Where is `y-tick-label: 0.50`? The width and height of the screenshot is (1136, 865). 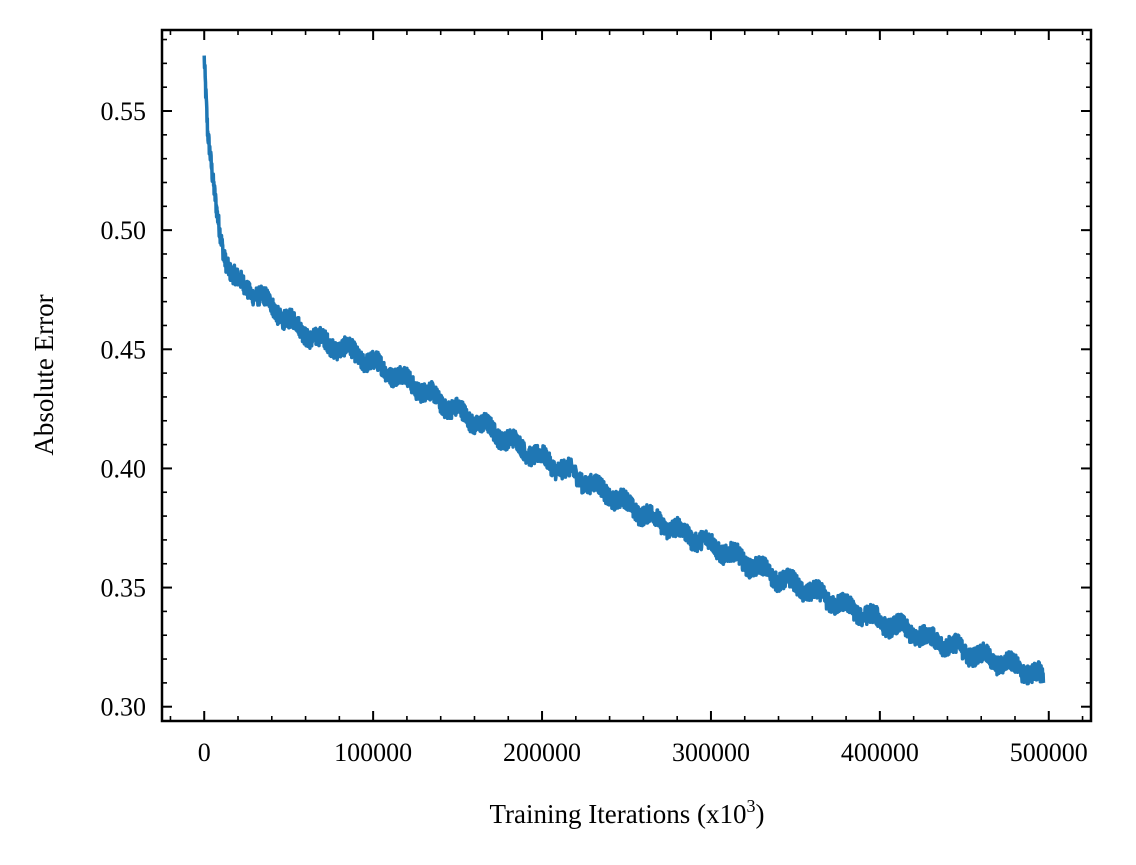 y-tick-label: 0.50 is located at coordinates (124, 230).